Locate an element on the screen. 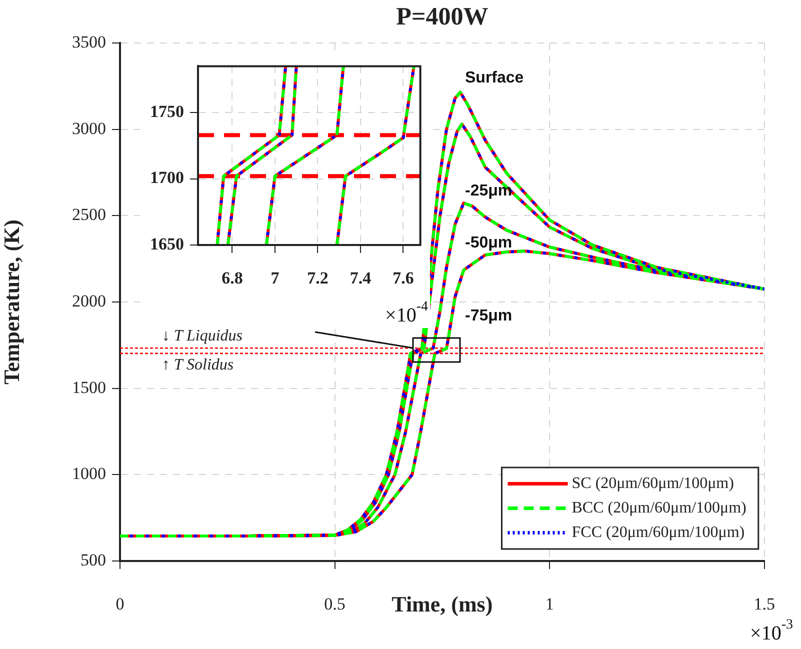 This screenshot has height=649, width=801. x-tick-label: 0.5 is located at coordinates (335, 604).